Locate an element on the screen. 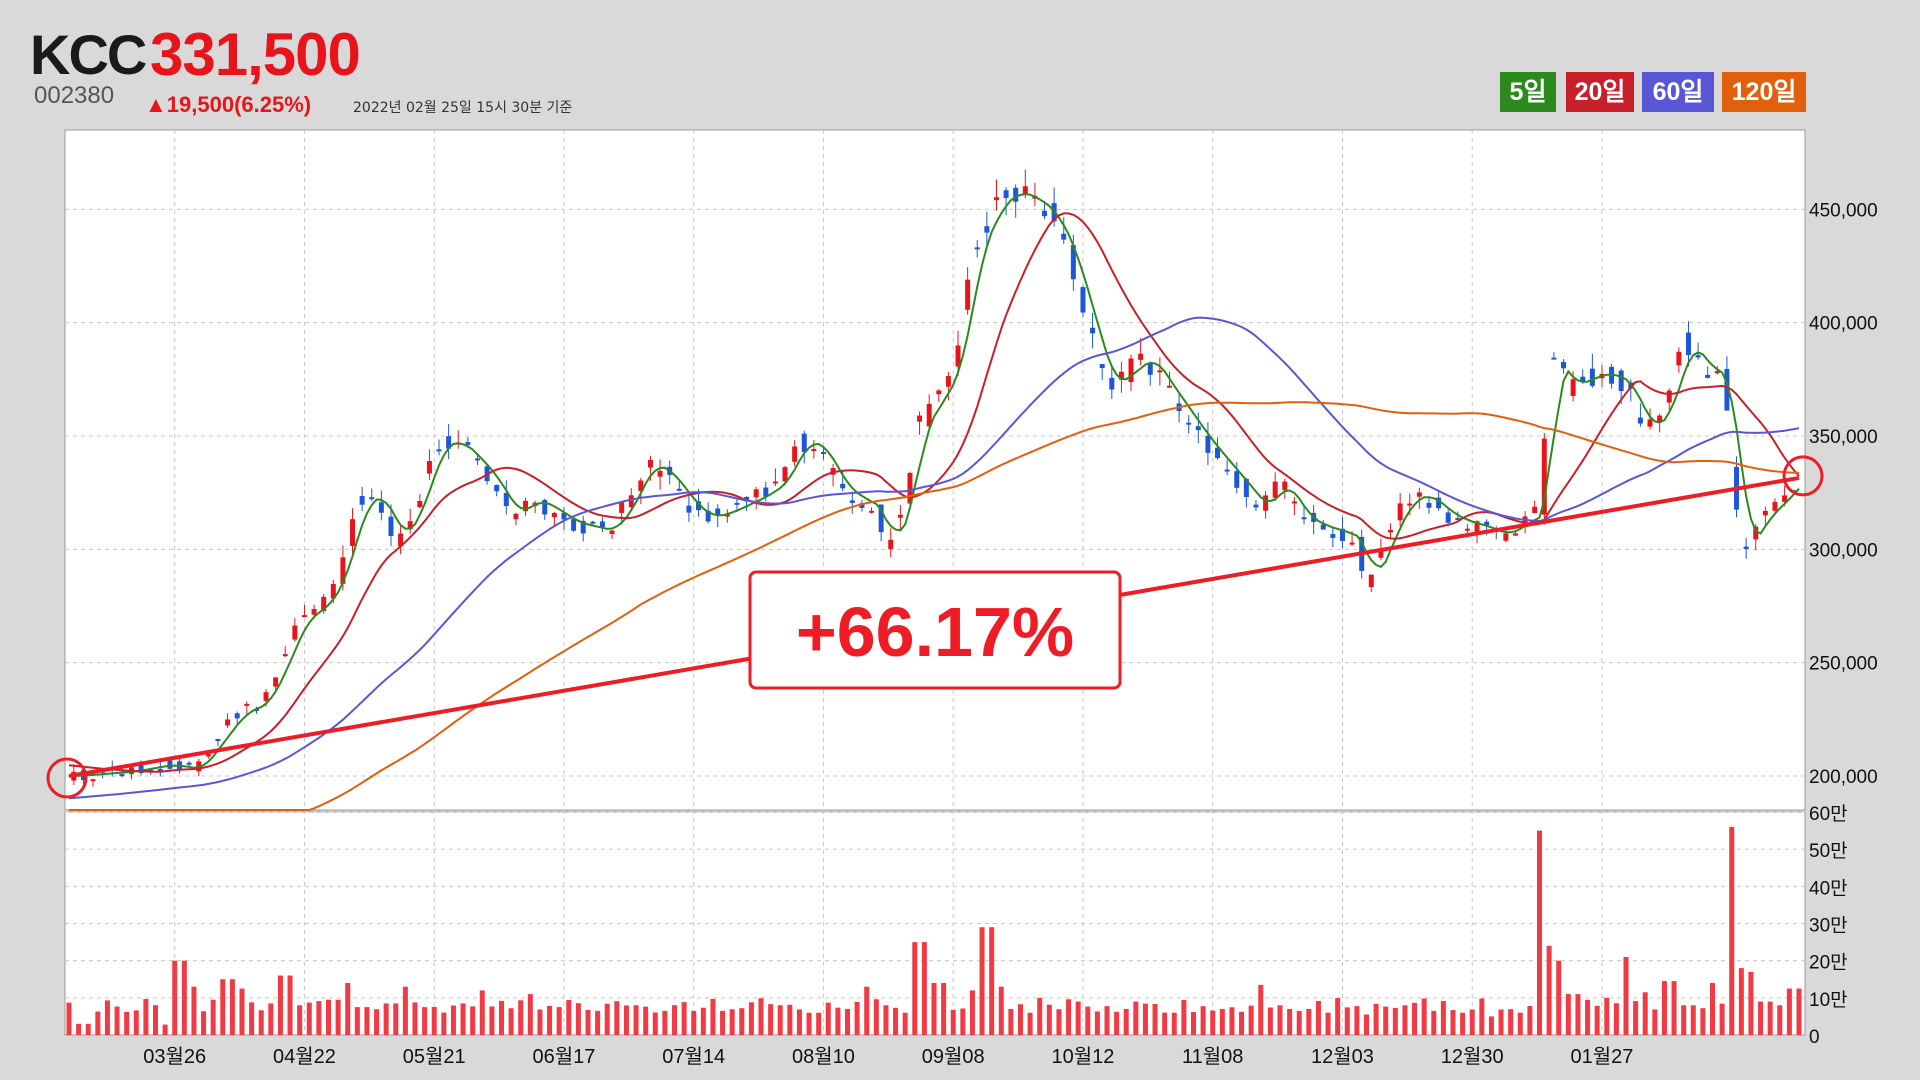 Image resolution: width=1920 pixels, height=1080 pixels. volume-tick-label: 0 is located at coordinates (1814, 1037).